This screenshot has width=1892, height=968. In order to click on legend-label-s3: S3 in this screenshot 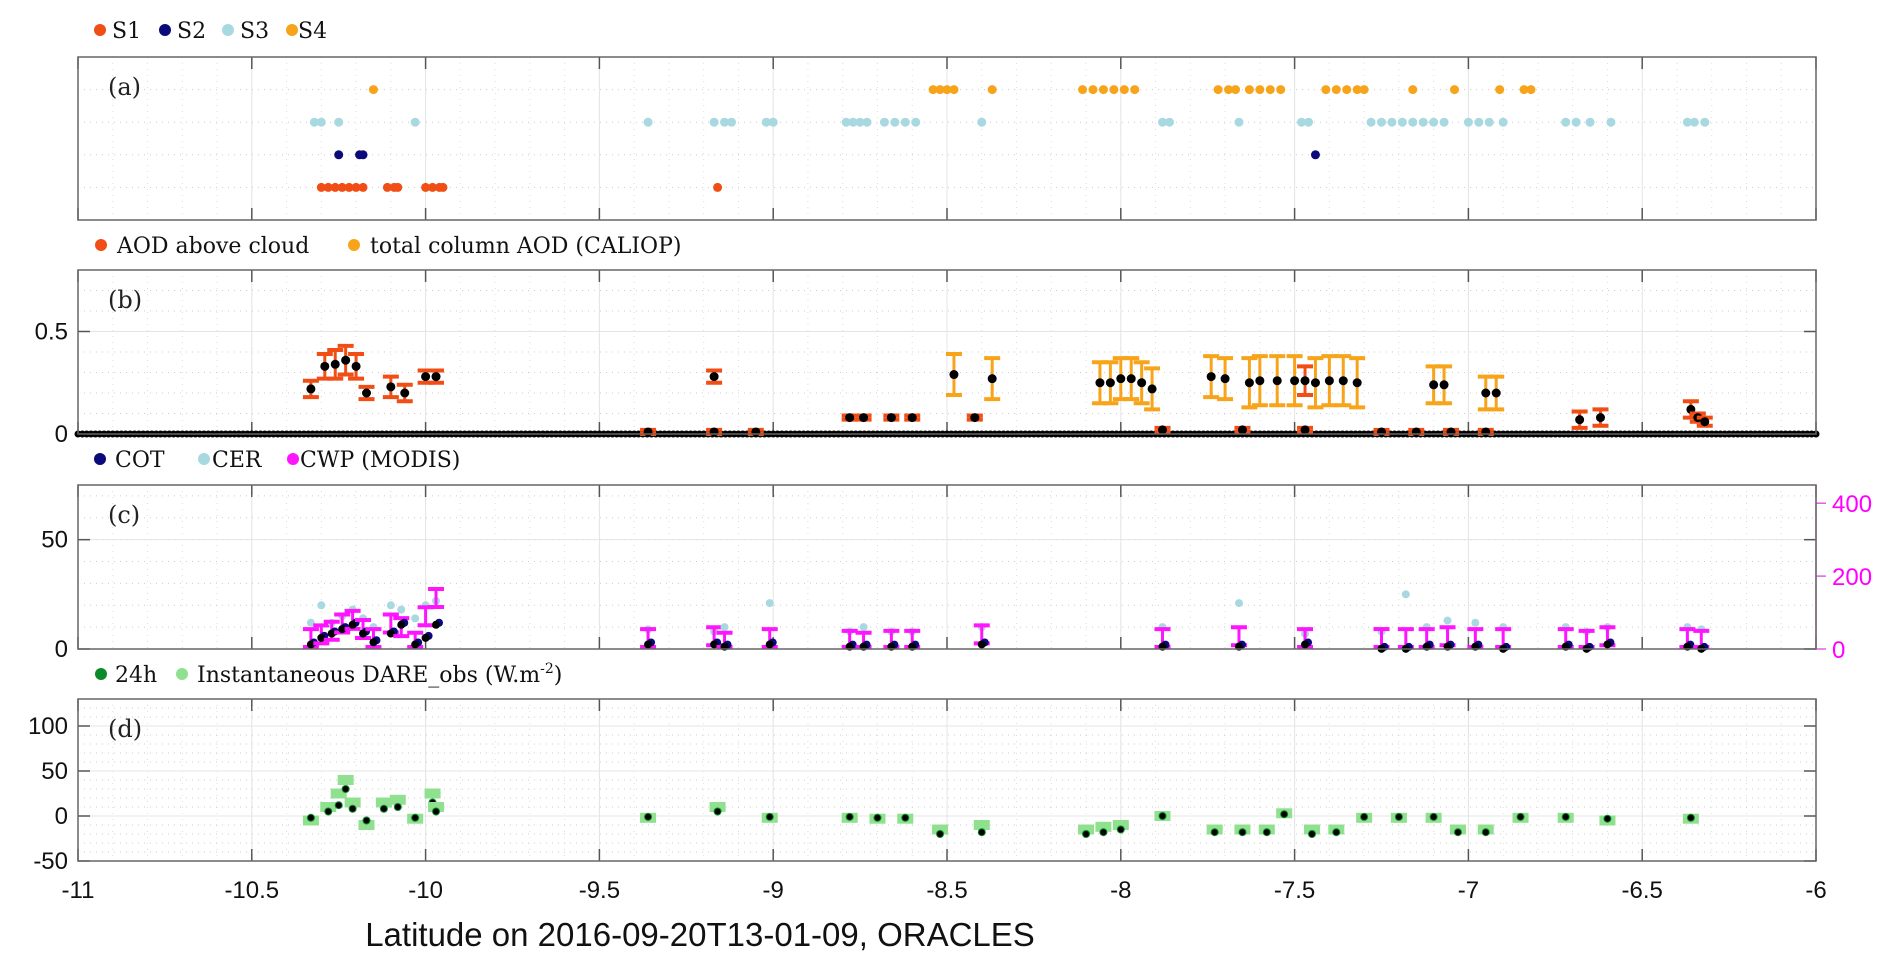, I will do `click(254, 31)`.